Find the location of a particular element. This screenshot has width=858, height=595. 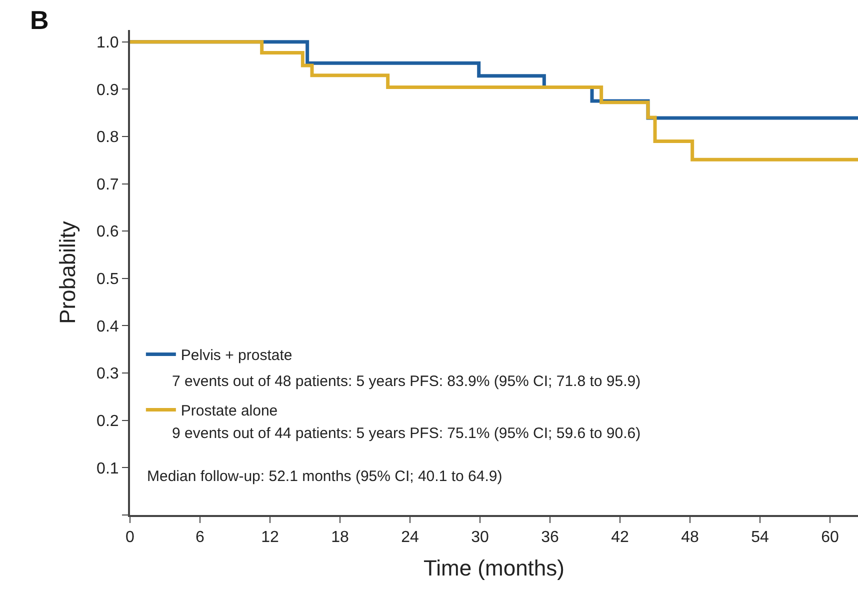

y-tick-label: 0.9 is located at coordinates (107, 90).